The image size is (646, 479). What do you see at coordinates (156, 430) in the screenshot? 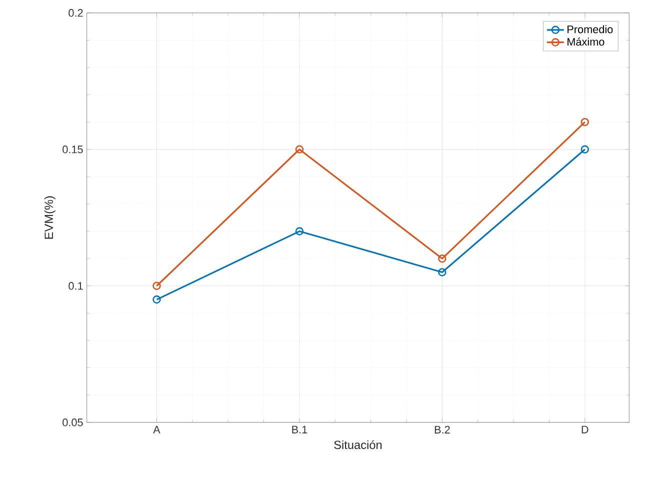
I see `x-tick-label: A` at bounding box center [156, 430].